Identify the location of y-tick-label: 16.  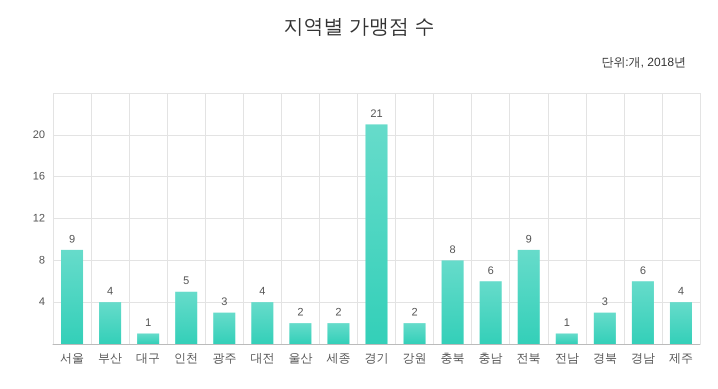
(38, 176).